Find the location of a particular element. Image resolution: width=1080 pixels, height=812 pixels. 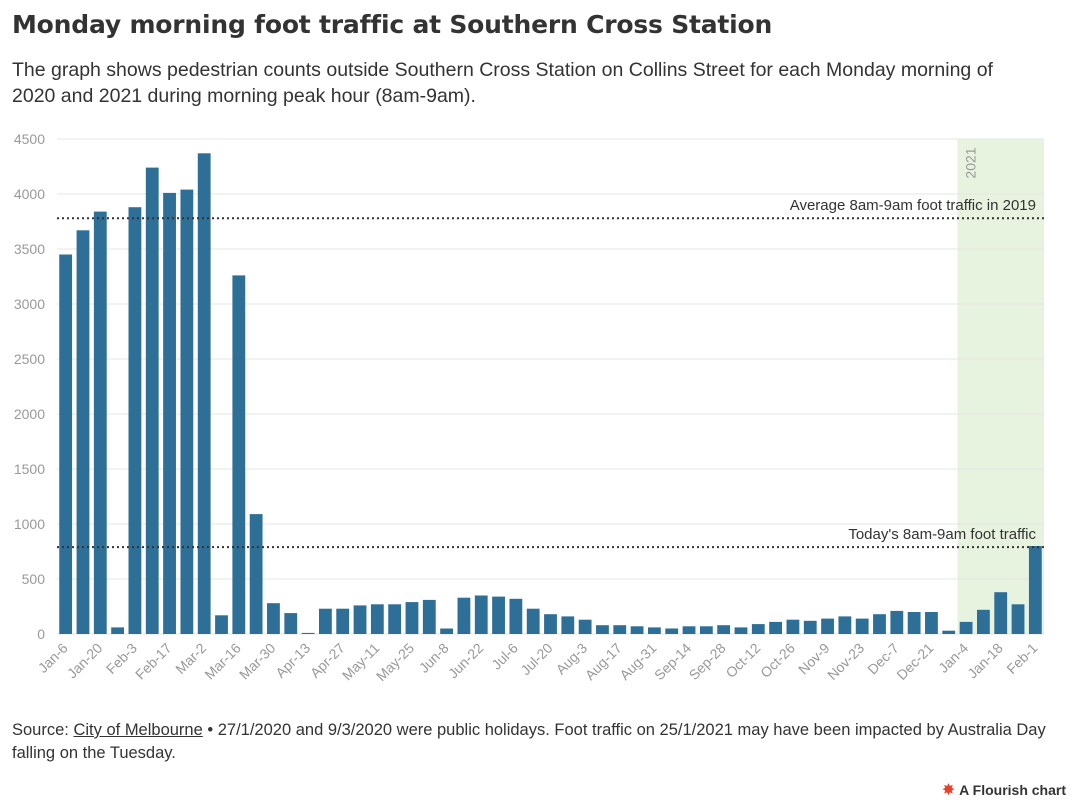

y-tick-label: 500 is located at coordinates (34, 579).